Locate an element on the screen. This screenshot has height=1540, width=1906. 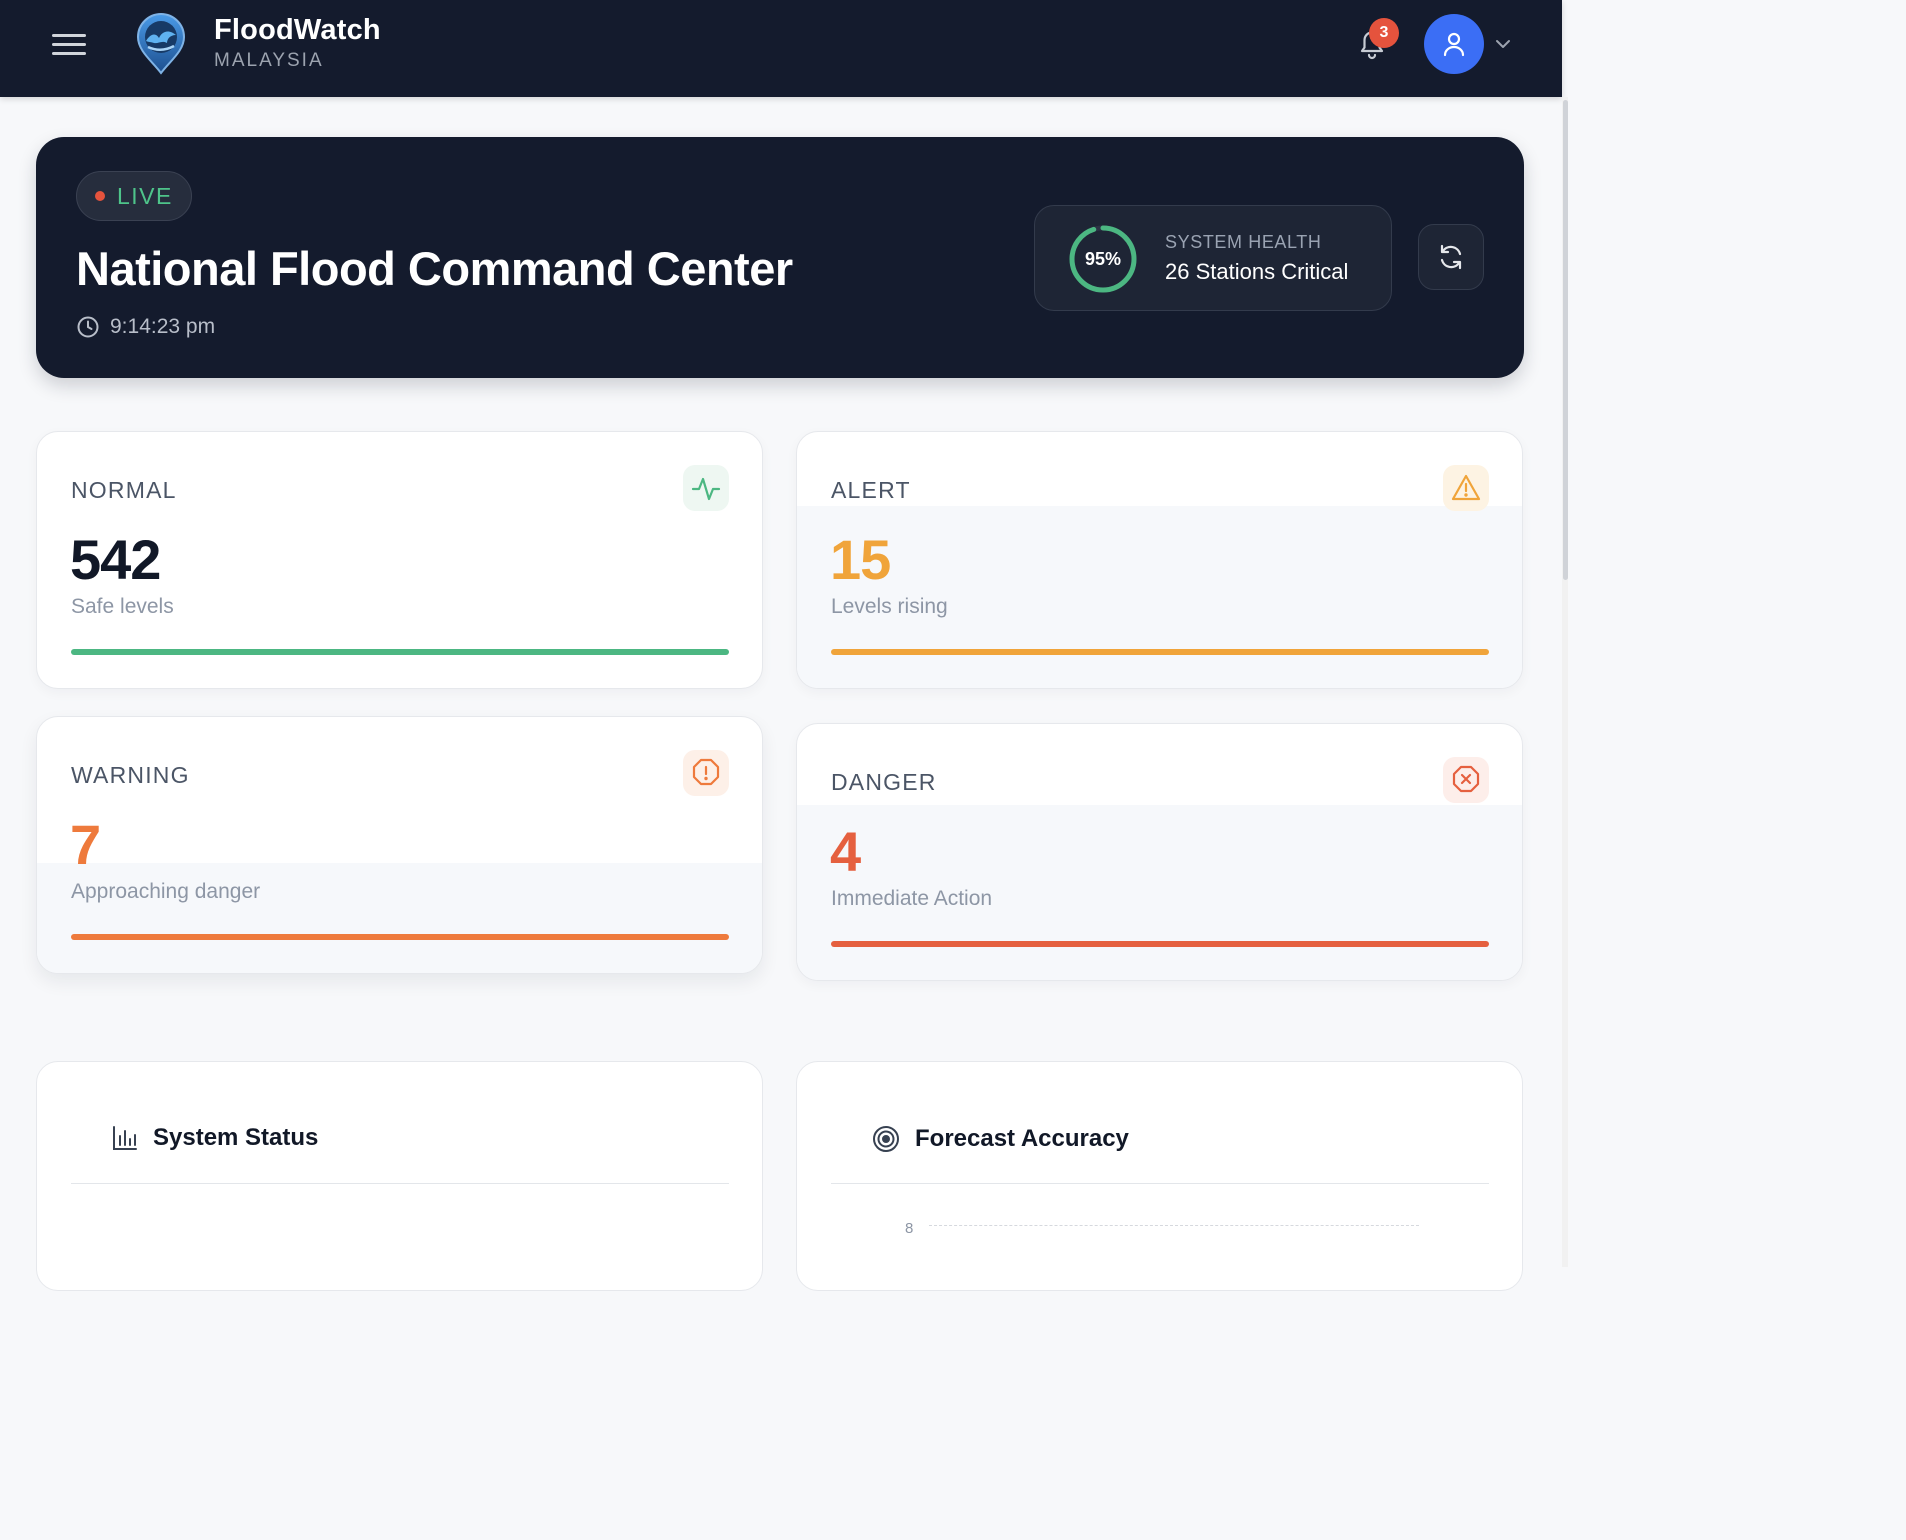
system-health-card: 95% SYSTEM HEALTH 26 Stations Critical is located at coordinates (1213, 258).